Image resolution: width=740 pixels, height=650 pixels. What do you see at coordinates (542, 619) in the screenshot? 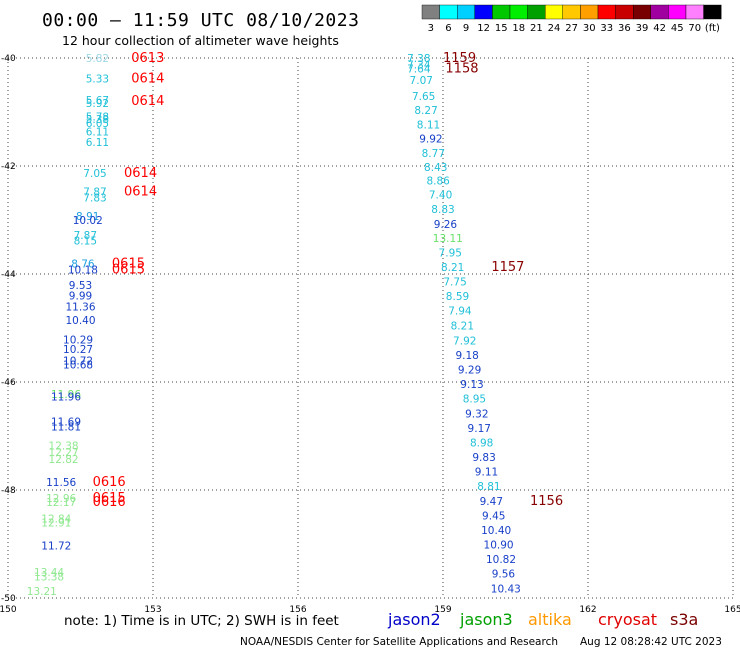
I see `satellite-legend: jason2 jason3 altika cryosat s3a` at bounding box center [542, 619].